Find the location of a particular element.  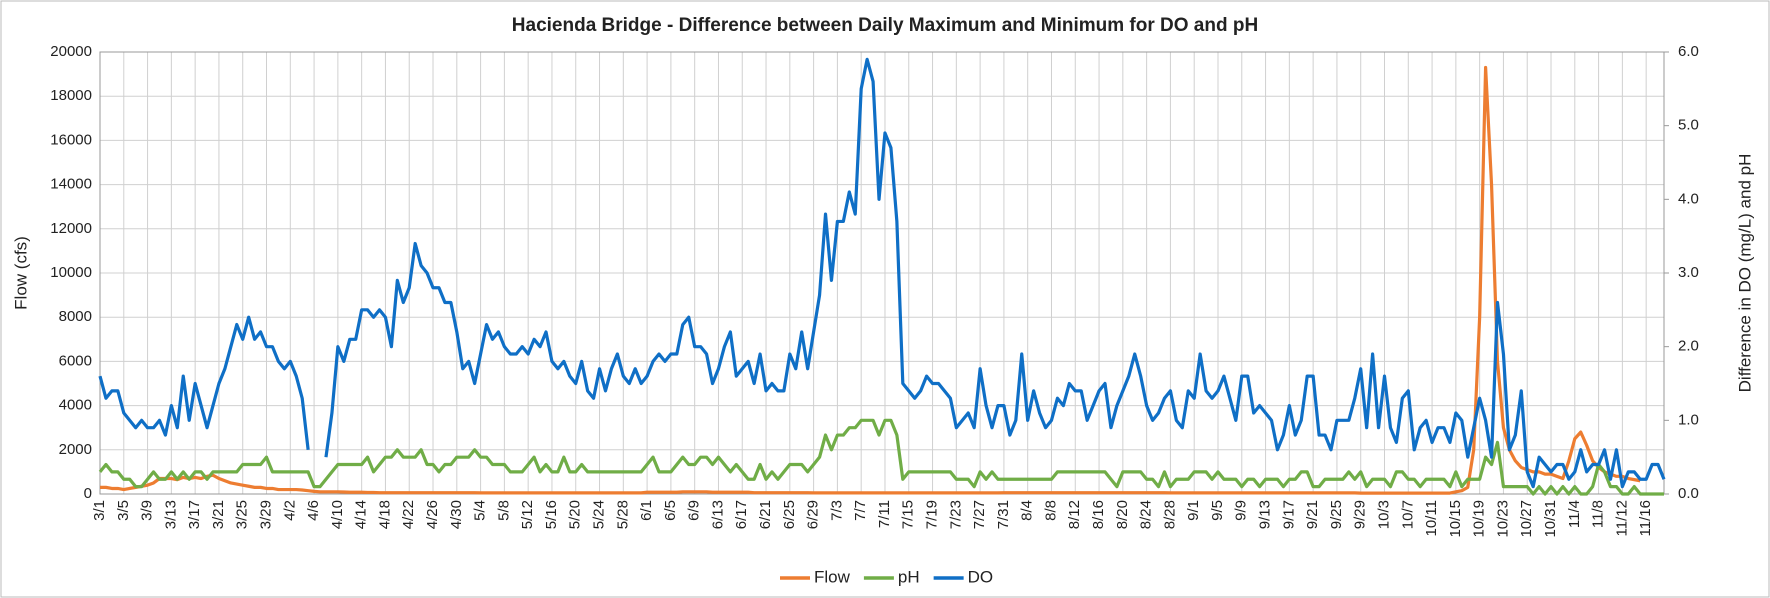

x-tick-label: 5/4 is located at coordinates (480, 510).